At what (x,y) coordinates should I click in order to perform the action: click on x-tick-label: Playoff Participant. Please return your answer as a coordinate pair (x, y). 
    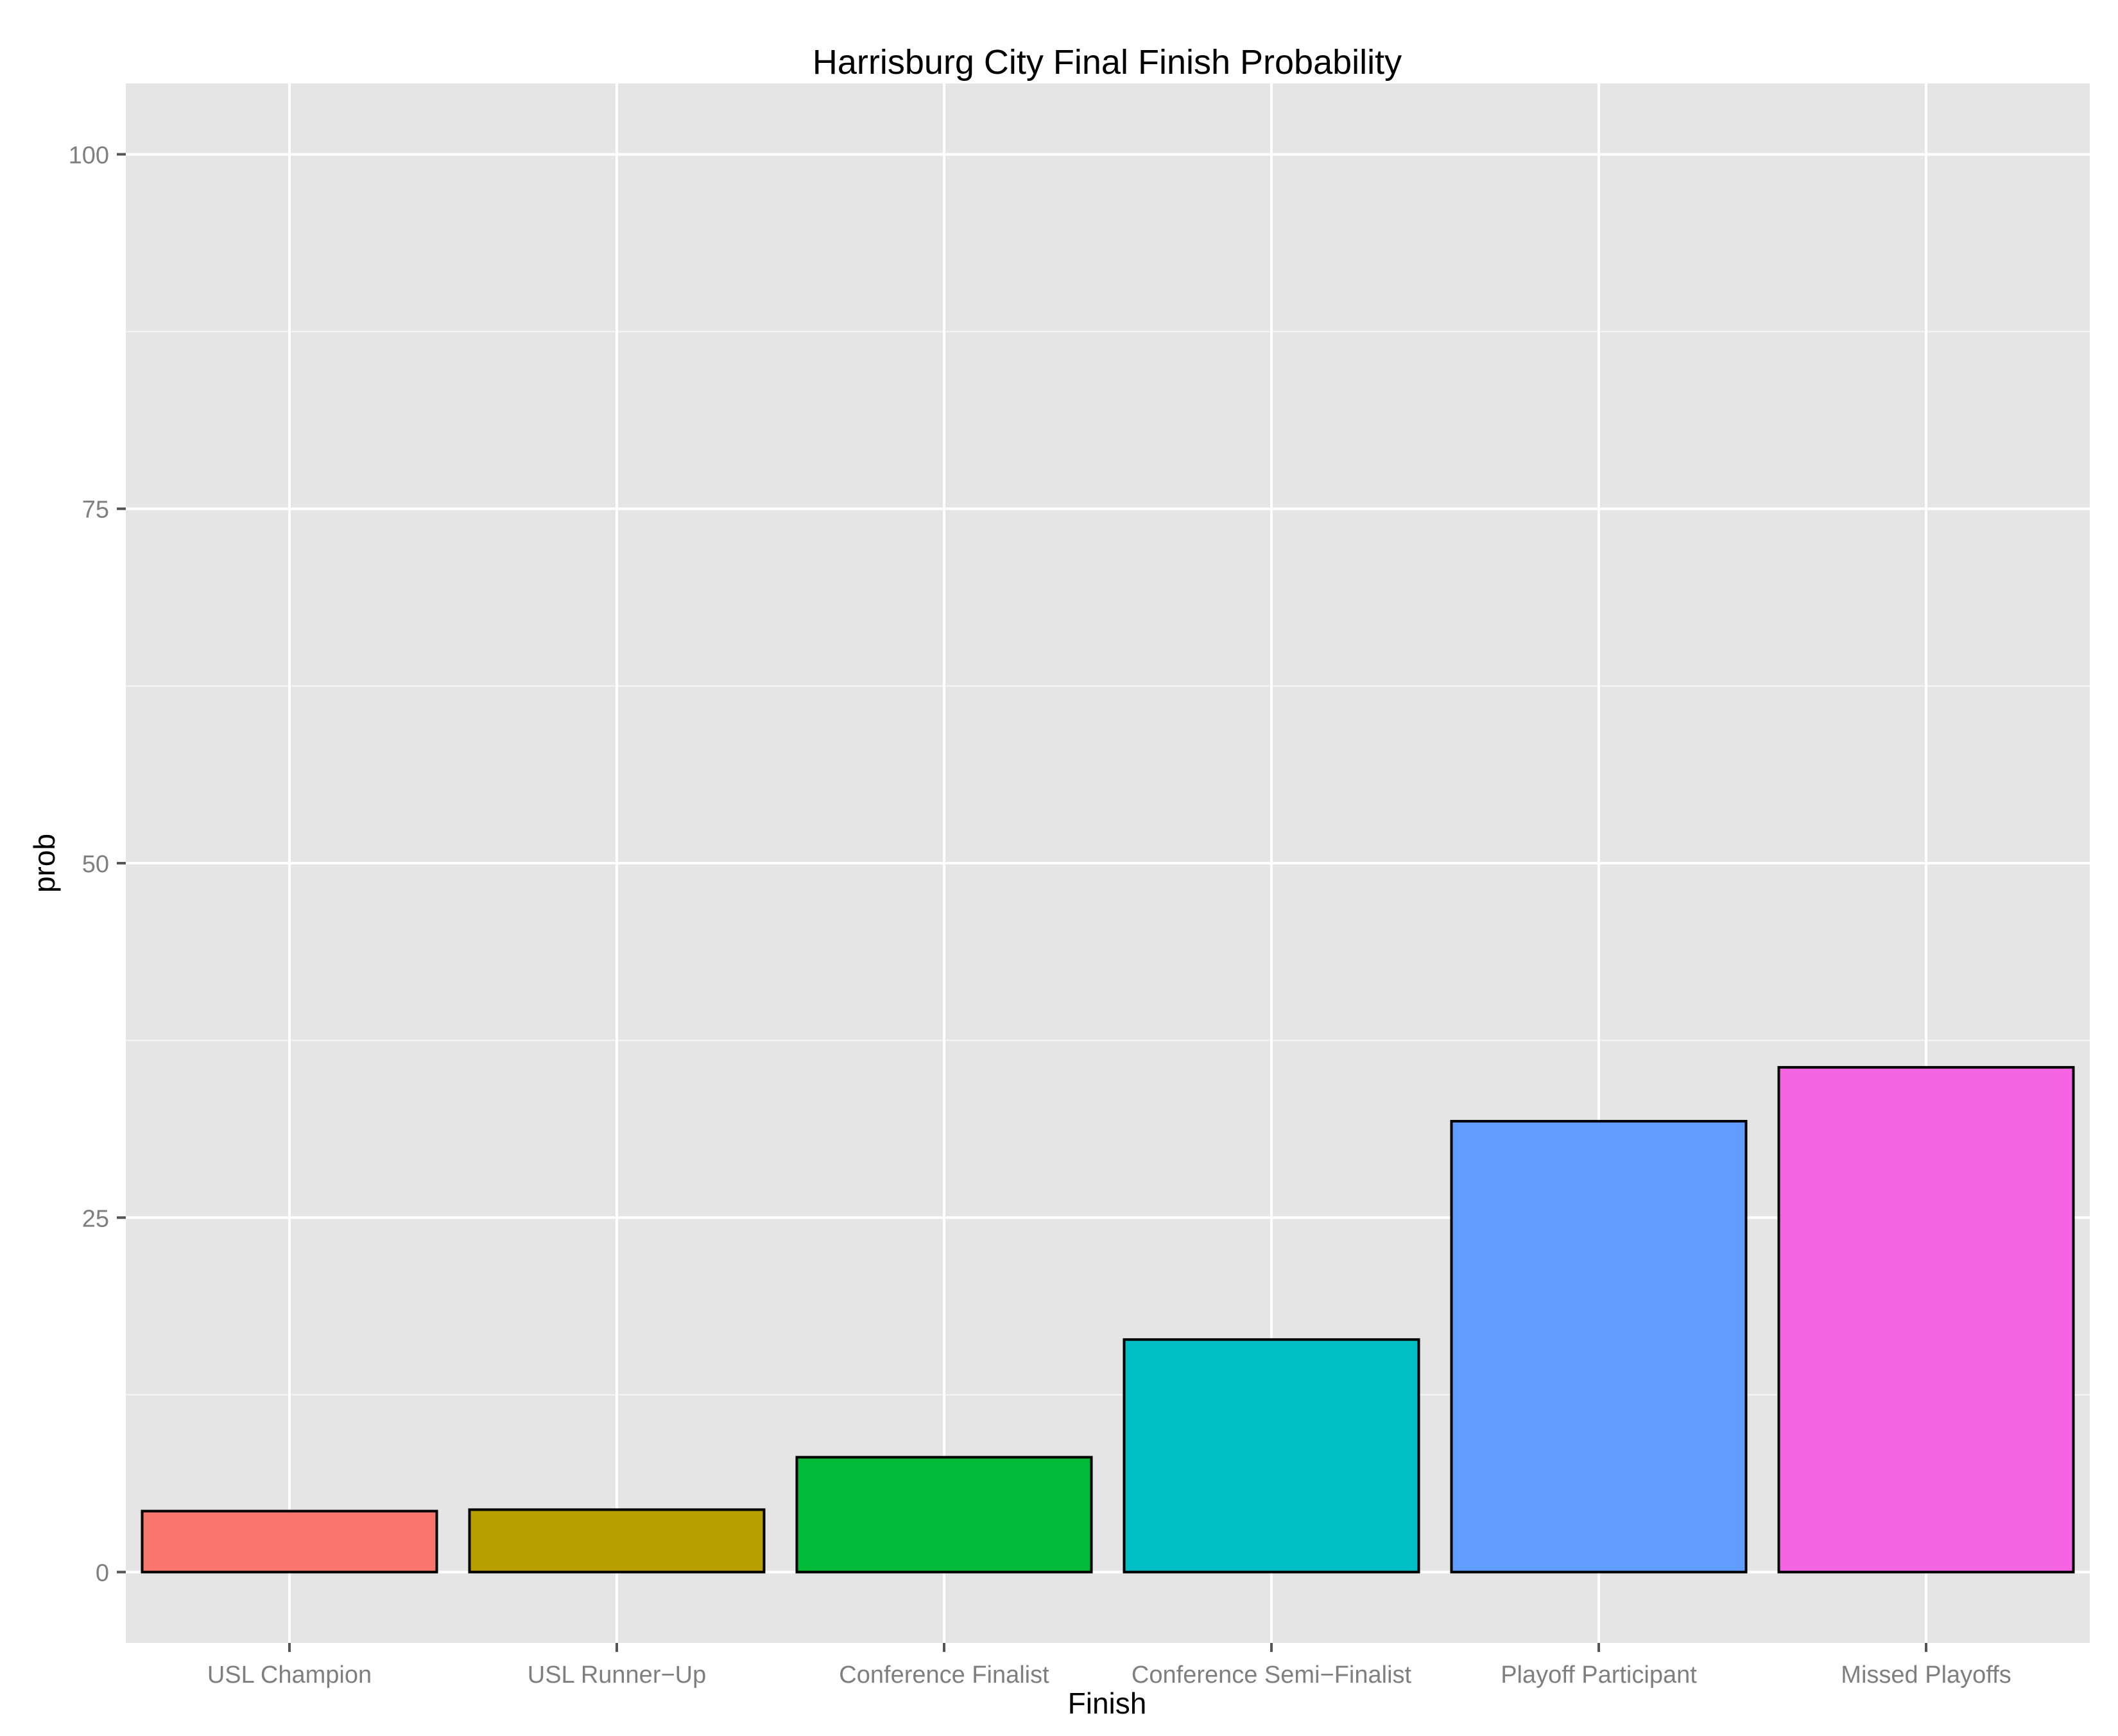
    Looking at the image, I should click on (1599, 1675).